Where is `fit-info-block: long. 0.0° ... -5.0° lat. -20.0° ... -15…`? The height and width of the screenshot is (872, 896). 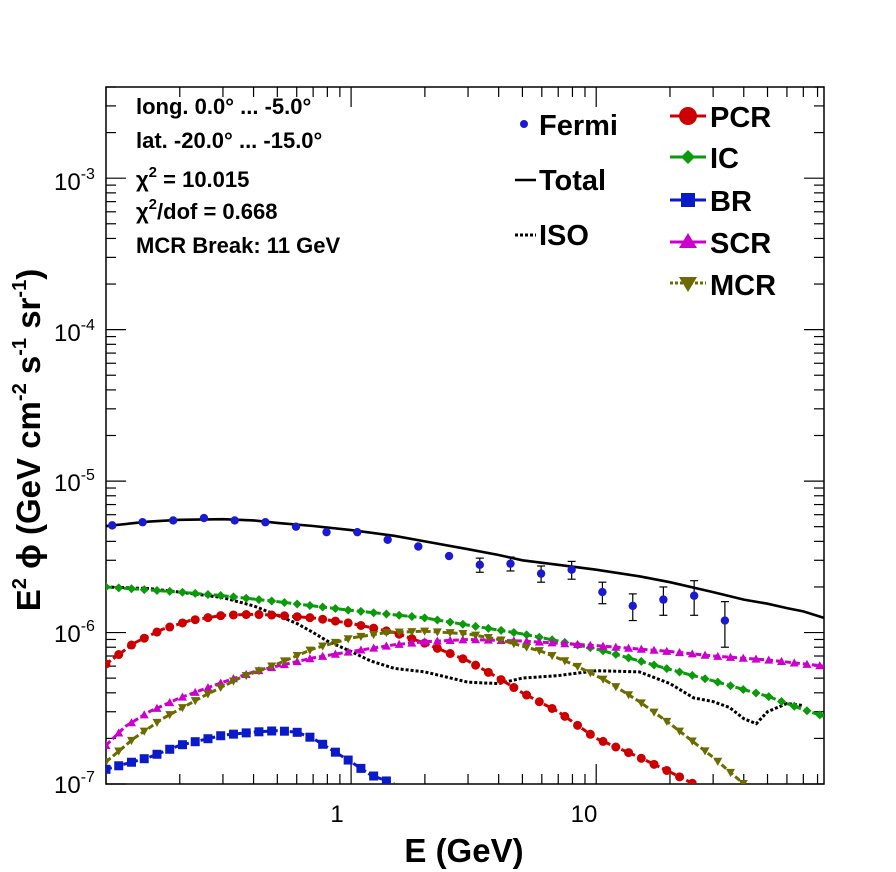 fit-info-block: long. 0.0° ... -5.0° lat. -20.0° ... -15… is located at coordinates (238, 176).